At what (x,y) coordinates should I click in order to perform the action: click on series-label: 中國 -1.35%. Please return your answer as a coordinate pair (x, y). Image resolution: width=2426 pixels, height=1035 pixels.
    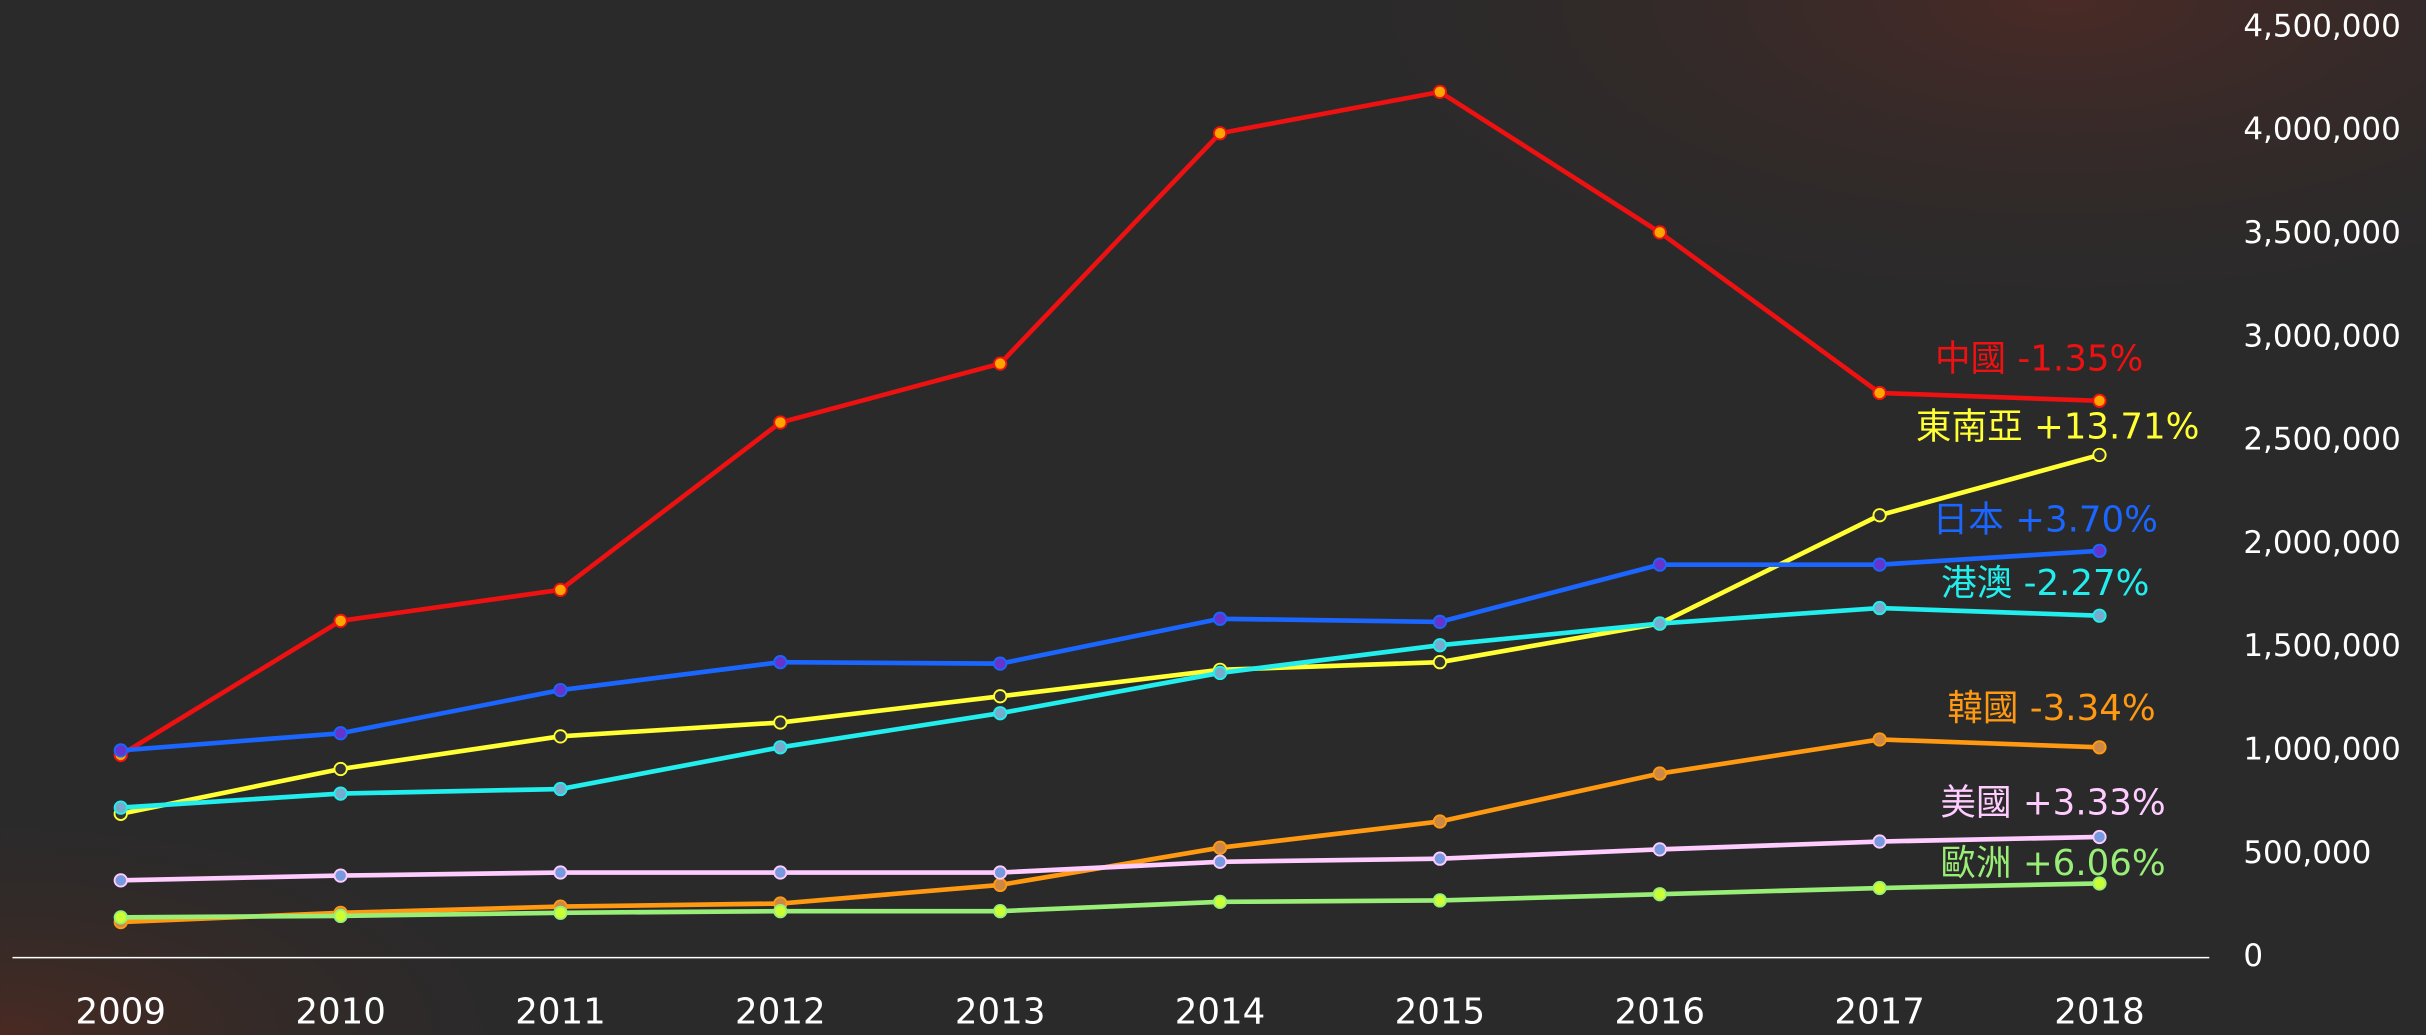
    Looking at the image, I should click on (2039, 358).